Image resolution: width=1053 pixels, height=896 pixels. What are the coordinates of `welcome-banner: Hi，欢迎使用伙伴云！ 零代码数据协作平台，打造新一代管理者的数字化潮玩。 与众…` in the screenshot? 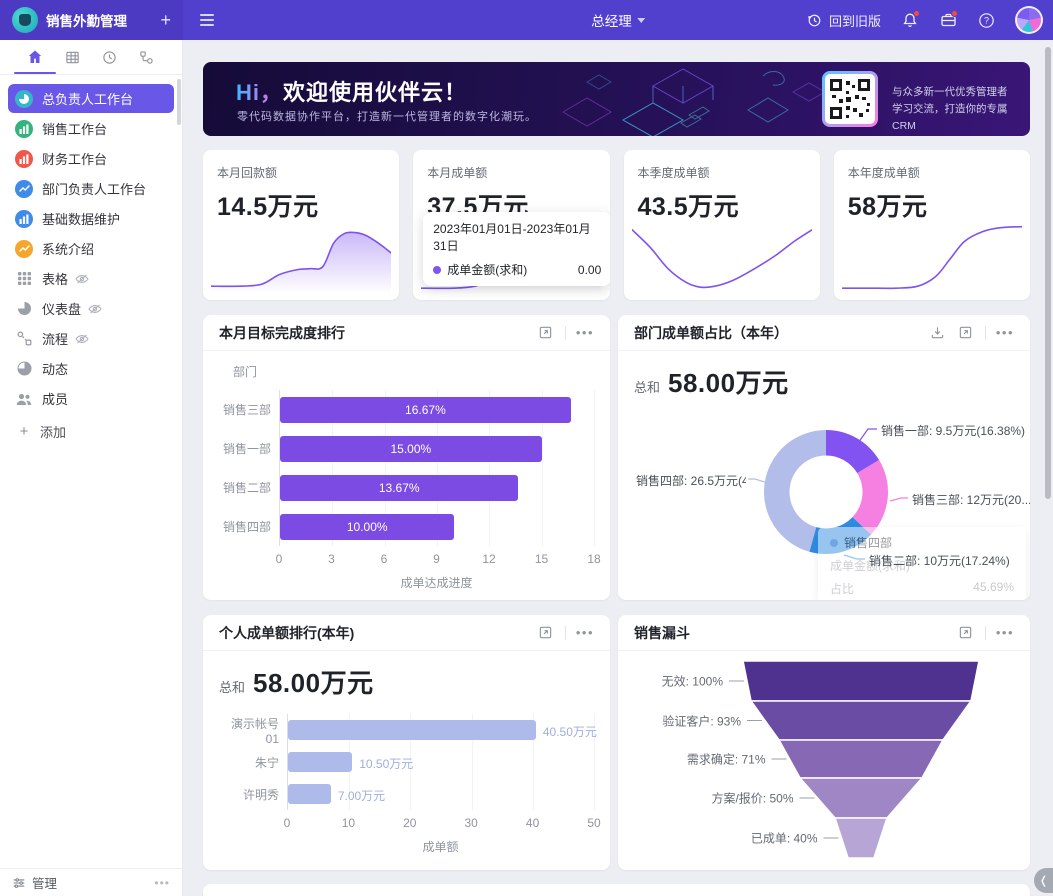 It's located at (616, 99).